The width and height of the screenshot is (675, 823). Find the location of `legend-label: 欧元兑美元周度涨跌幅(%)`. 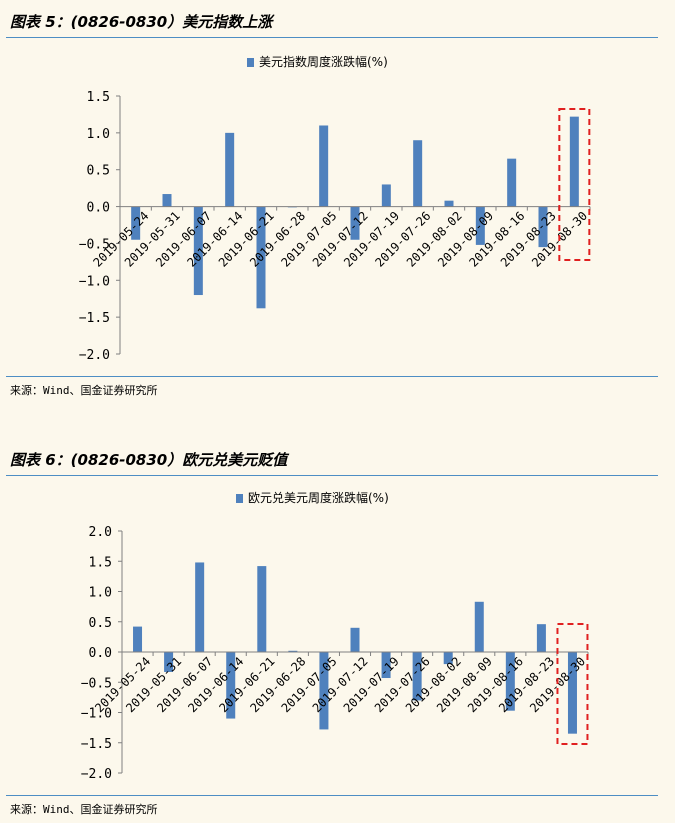

legend-label: 欧元兑美元周度涨跌幅(%) is located at coordinates (318, 497).